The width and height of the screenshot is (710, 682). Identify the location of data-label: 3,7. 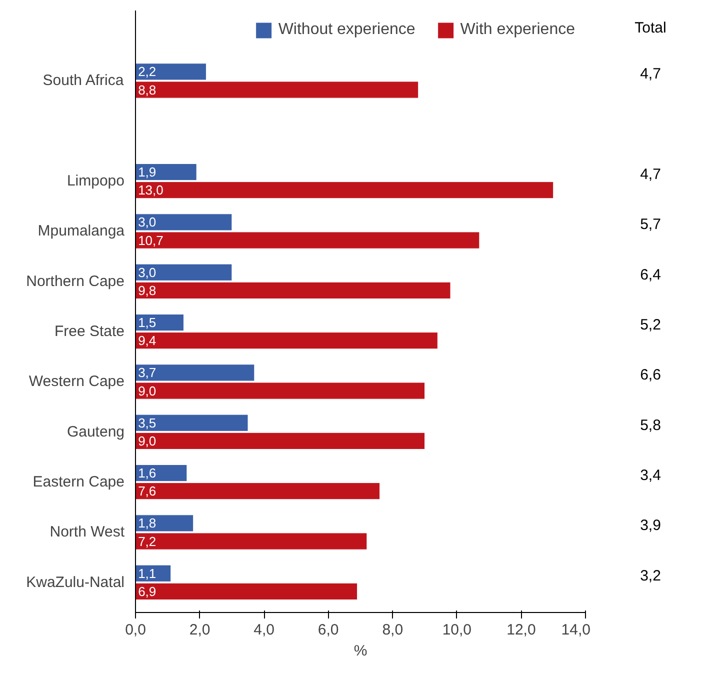
(147, 372).